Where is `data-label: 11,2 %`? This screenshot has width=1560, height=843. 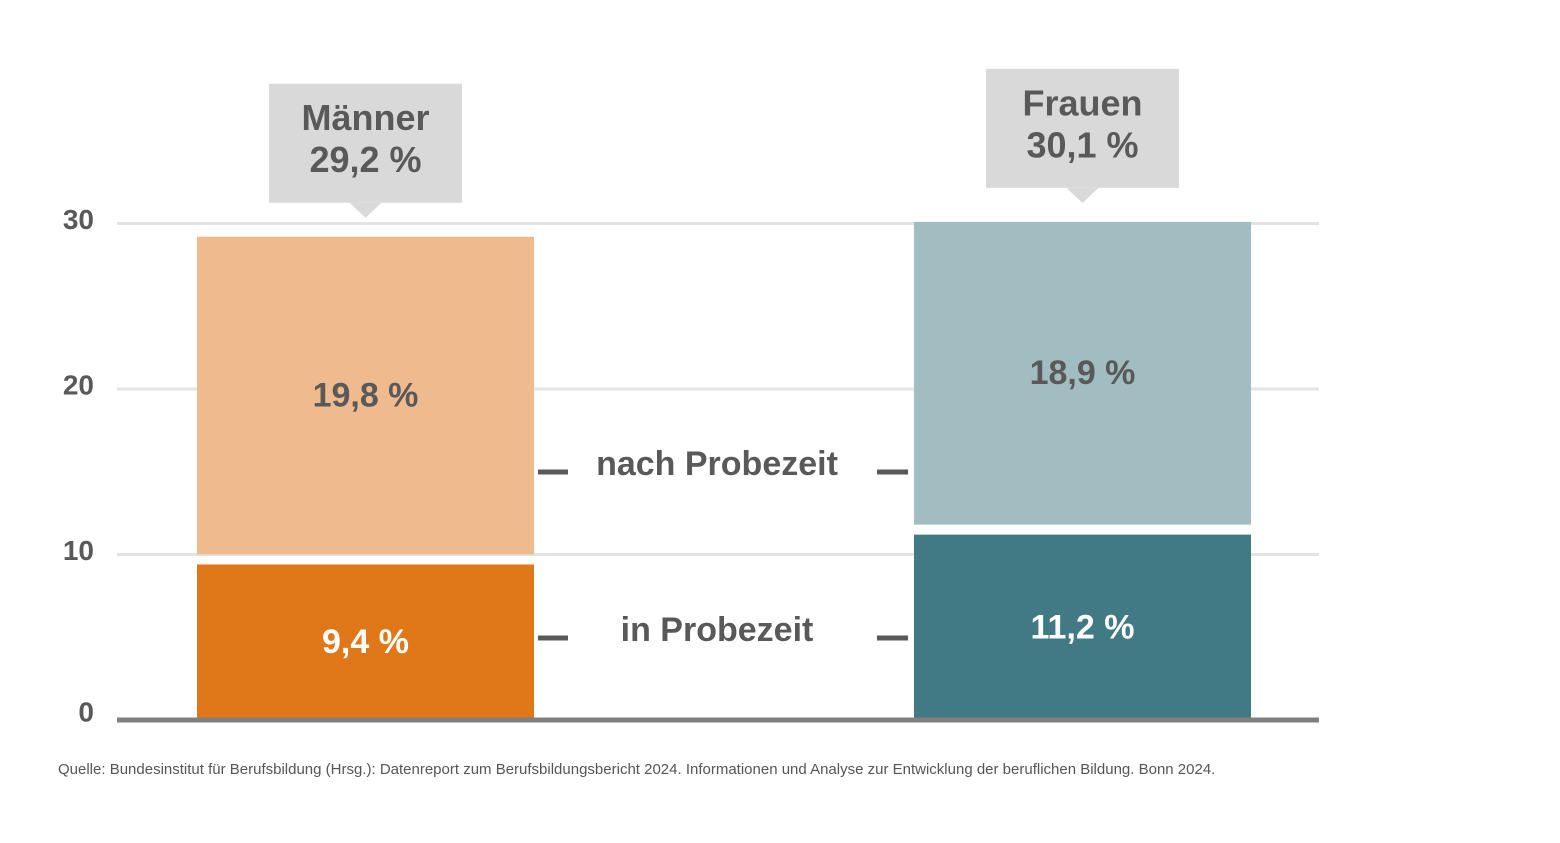
data-label: 11,2 % is located at coordinates (1083, 627).